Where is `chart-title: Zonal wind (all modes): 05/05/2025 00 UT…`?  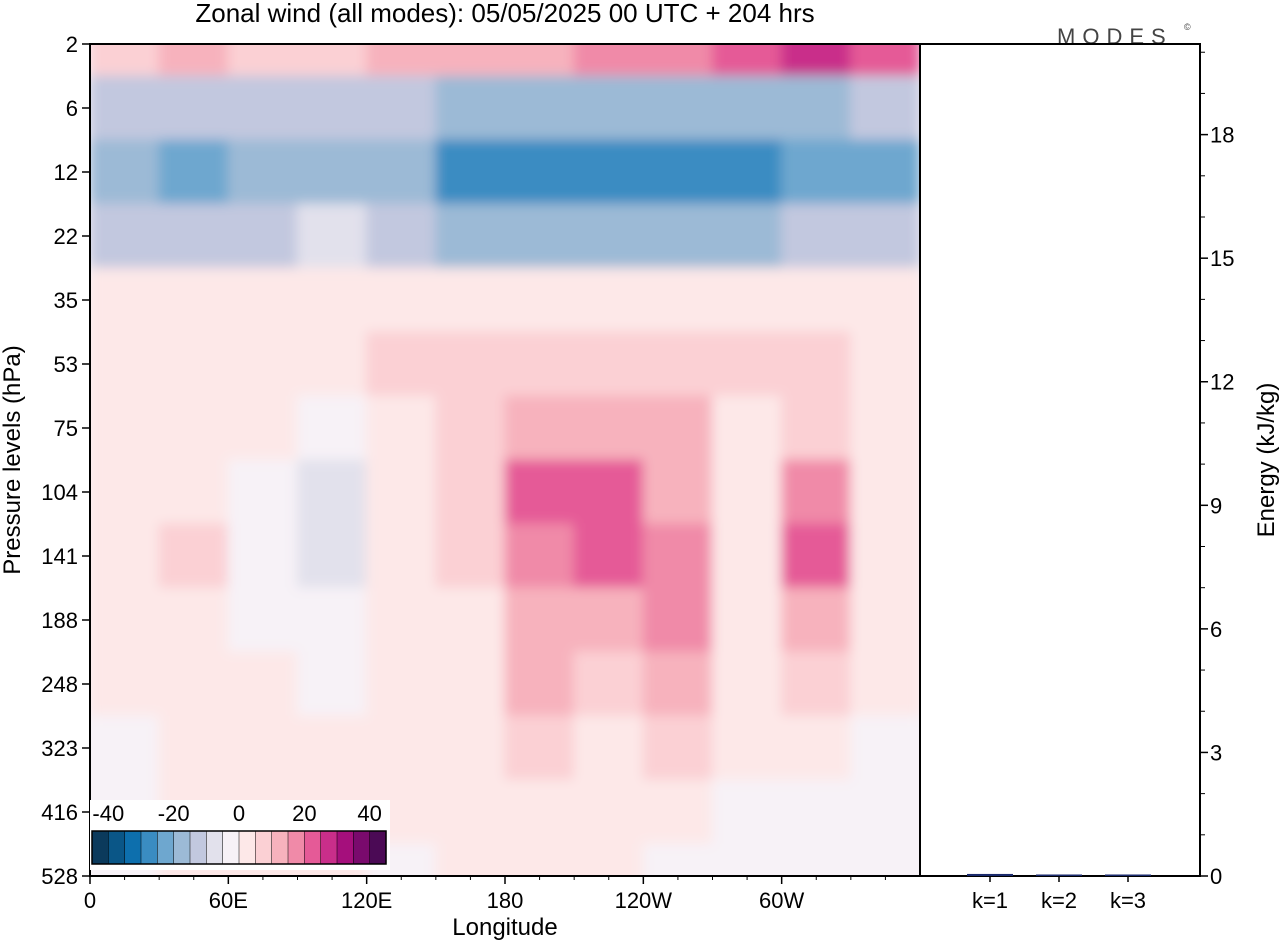
chart-title: Zonal wind (all modes): 05/05/2025 00 UT… is located at coordinates (504, 14).